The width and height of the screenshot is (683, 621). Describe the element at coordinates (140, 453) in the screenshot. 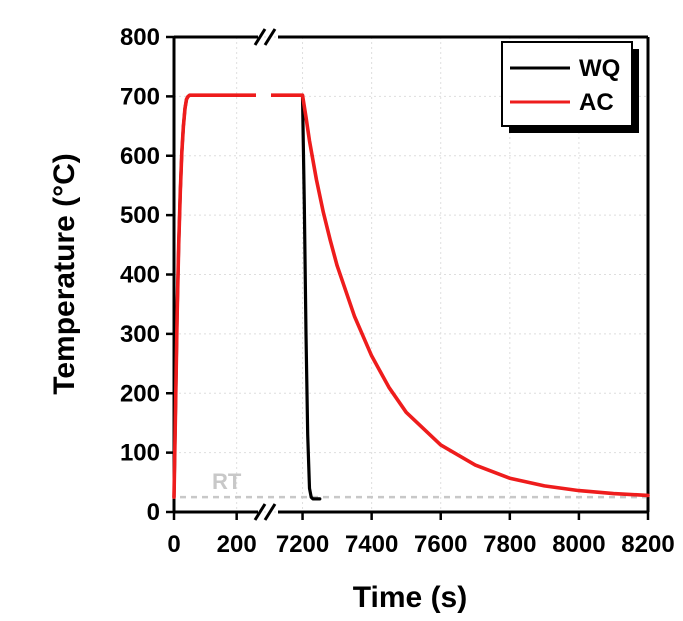

I see `y-tick-label: 100` at that location.